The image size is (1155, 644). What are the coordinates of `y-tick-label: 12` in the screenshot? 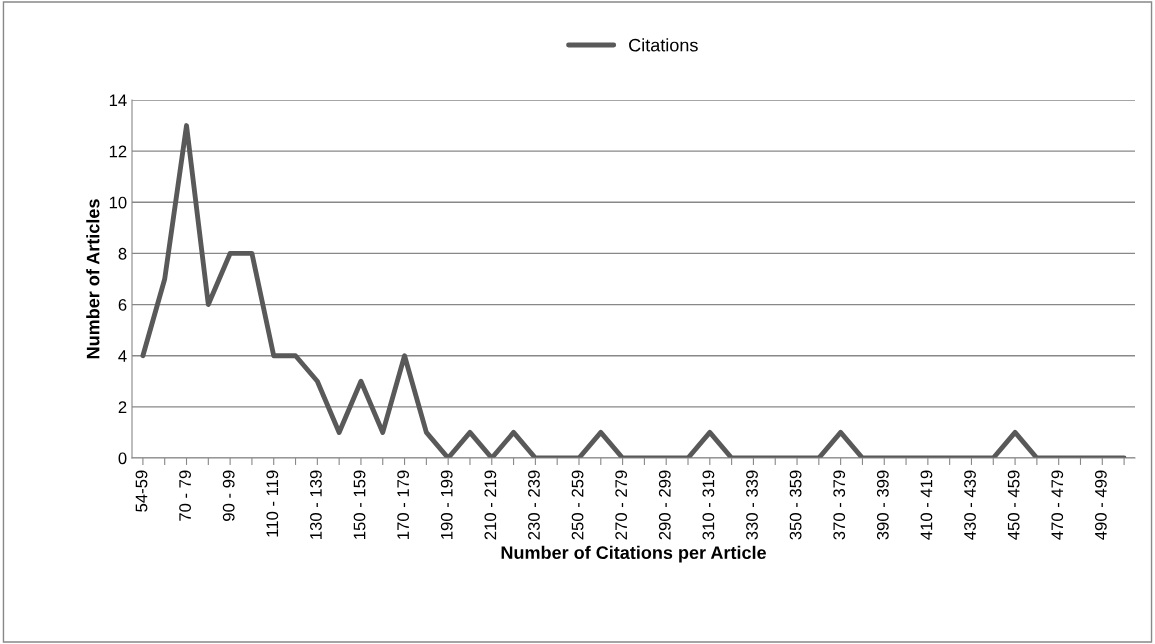 It's located at (118, 151).